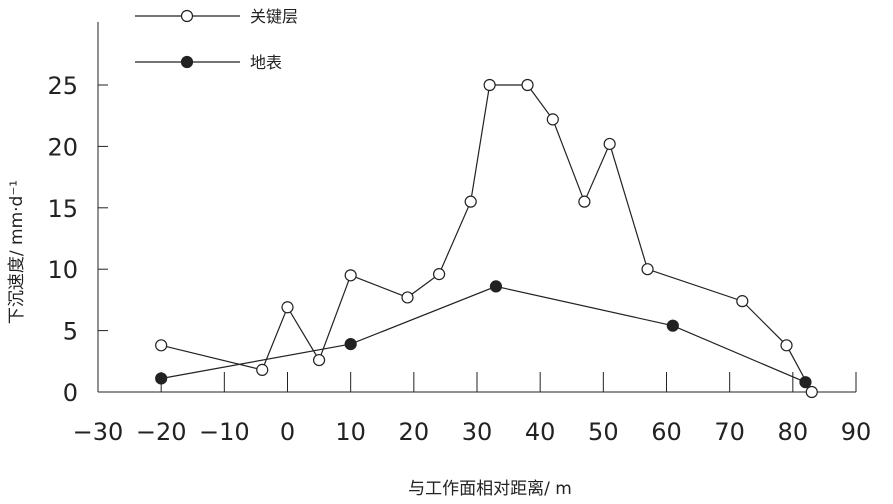 The width and height of the screenshot is (893, 504). Describe the element at coordinates (216, 39) in the screenshot. I see `legend: 关键层地表` at that location.